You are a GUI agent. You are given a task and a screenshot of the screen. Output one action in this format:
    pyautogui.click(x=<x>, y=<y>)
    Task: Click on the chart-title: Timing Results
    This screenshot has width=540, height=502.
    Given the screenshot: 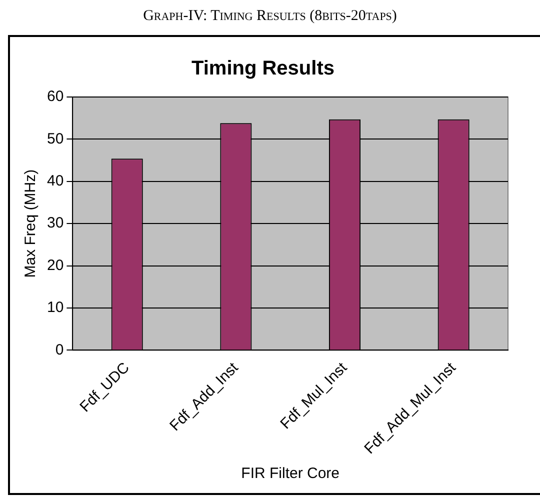 What is the action you would take?
    pyautogui.click(x=263, y=69)
    